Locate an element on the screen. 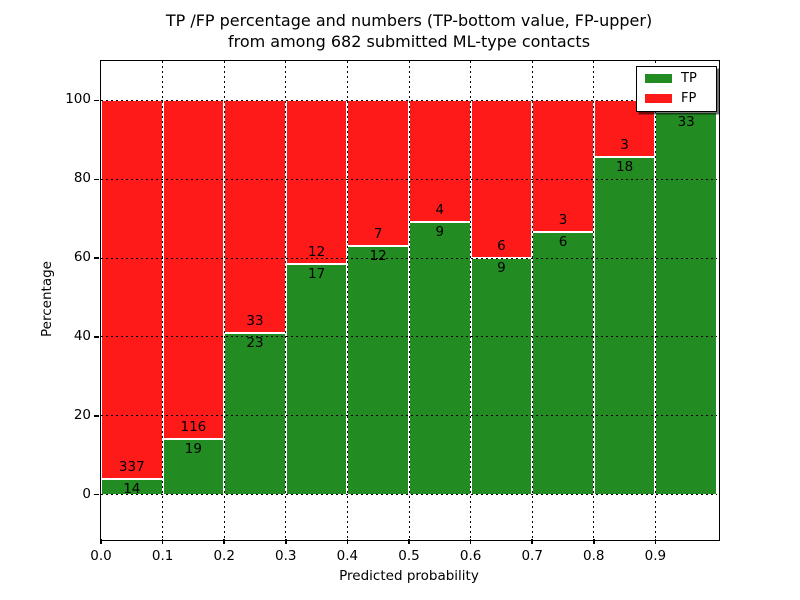  legend-swatch-fp-icon is located at coordinates (658, 98).